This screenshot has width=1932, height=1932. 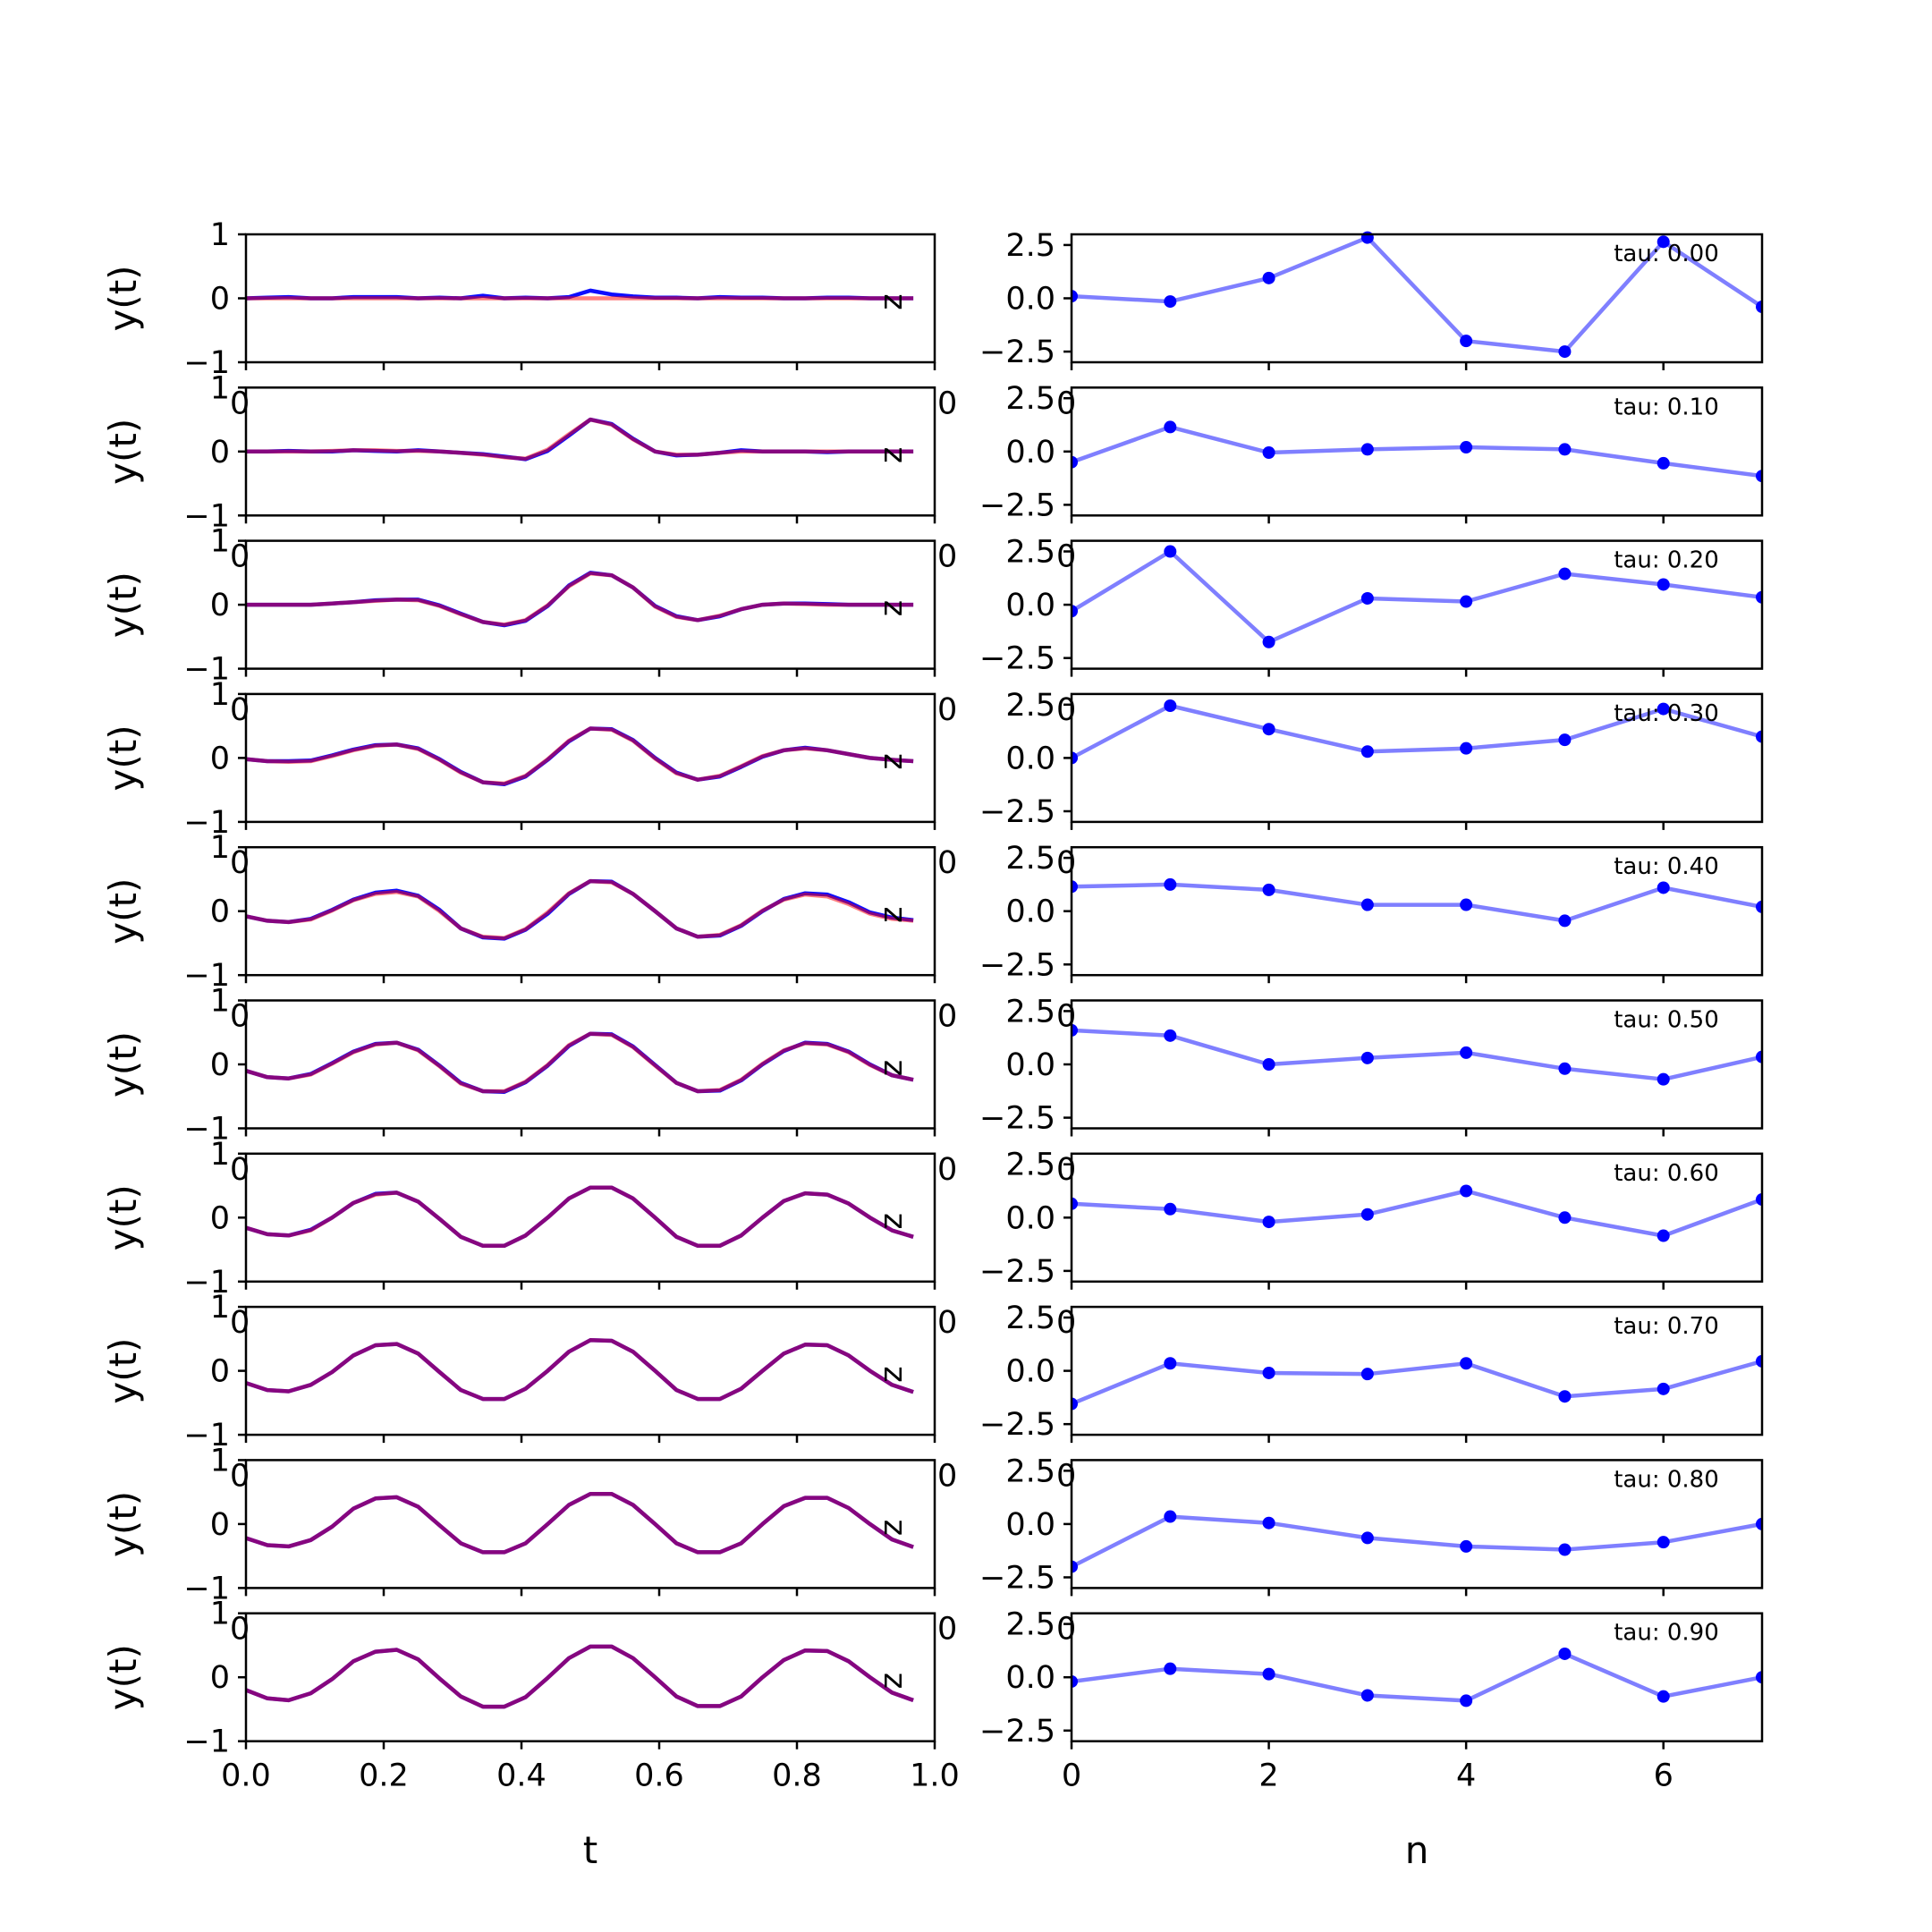 What do you see at coordinates (1666, 1020) in the screenshot?
I see `tau-label: tau: 0.50` at bounding box center [1666, 1020].